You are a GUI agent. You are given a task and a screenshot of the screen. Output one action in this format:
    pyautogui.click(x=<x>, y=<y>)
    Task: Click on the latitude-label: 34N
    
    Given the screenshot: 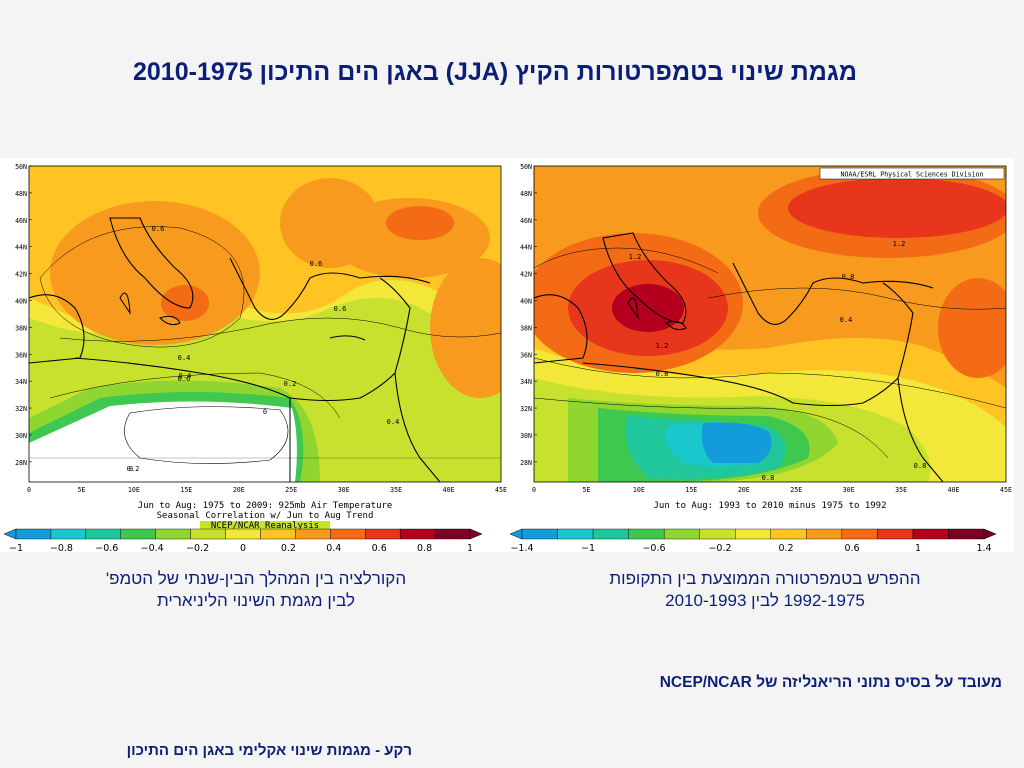 What is the action you would take?
    pyautogui.click(x=526, y=382)
    